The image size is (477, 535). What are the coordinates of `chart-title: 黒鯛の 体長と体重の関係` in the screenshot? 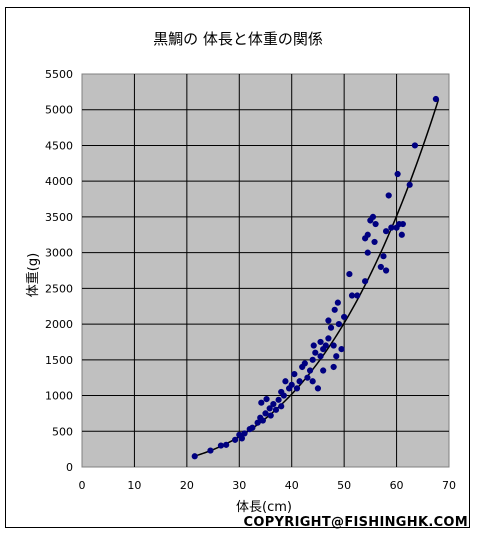 It's located at (238, 39).